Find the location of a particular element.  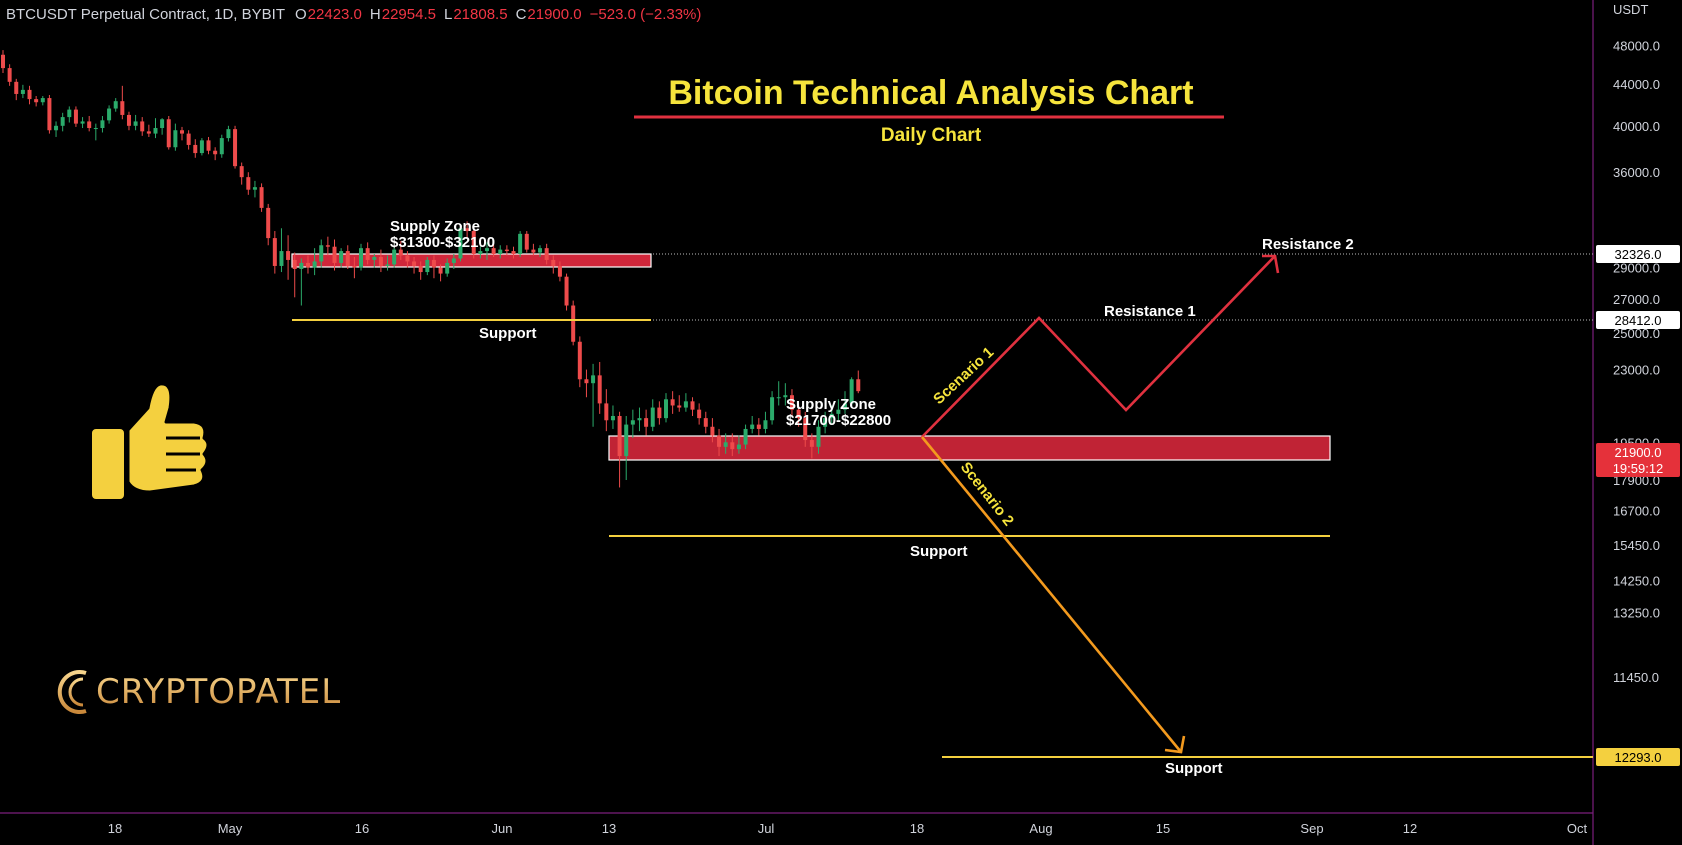

x-tick-label: Oct is located at coordinates (1577, 828).